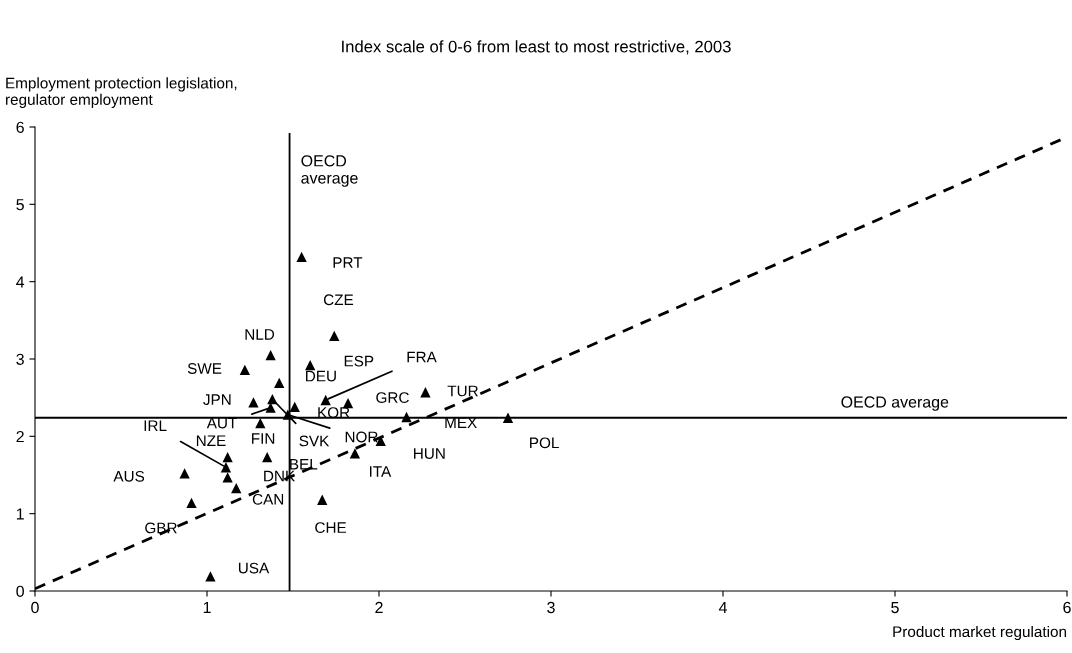  I want to click on annotation: NZE, so click(211, 440).